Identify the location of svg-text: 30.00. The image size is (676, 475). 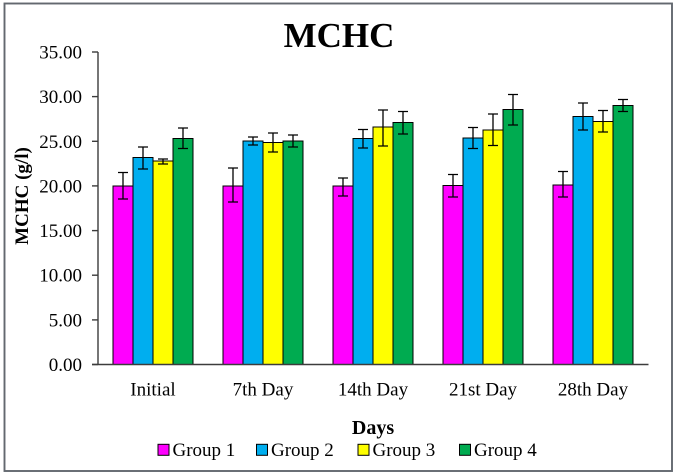
(60, 97).